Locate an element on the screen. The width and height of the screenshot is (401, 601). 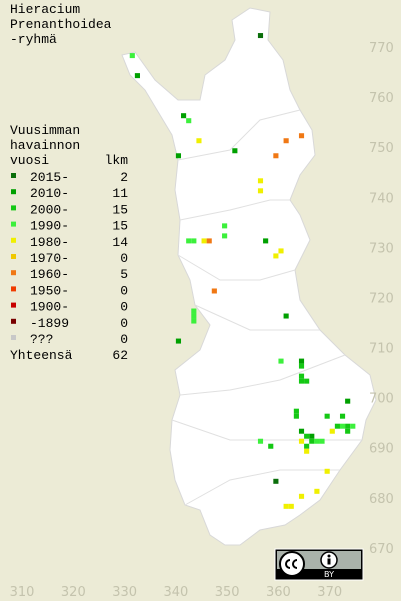
legend-label: -1899 is located at coordinates (49, 323).